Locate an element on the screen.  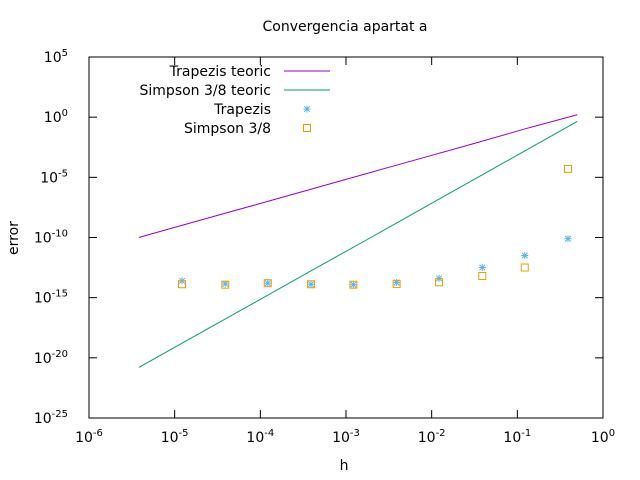
legend-label: Trapezis is located at coordinates (242, 110).